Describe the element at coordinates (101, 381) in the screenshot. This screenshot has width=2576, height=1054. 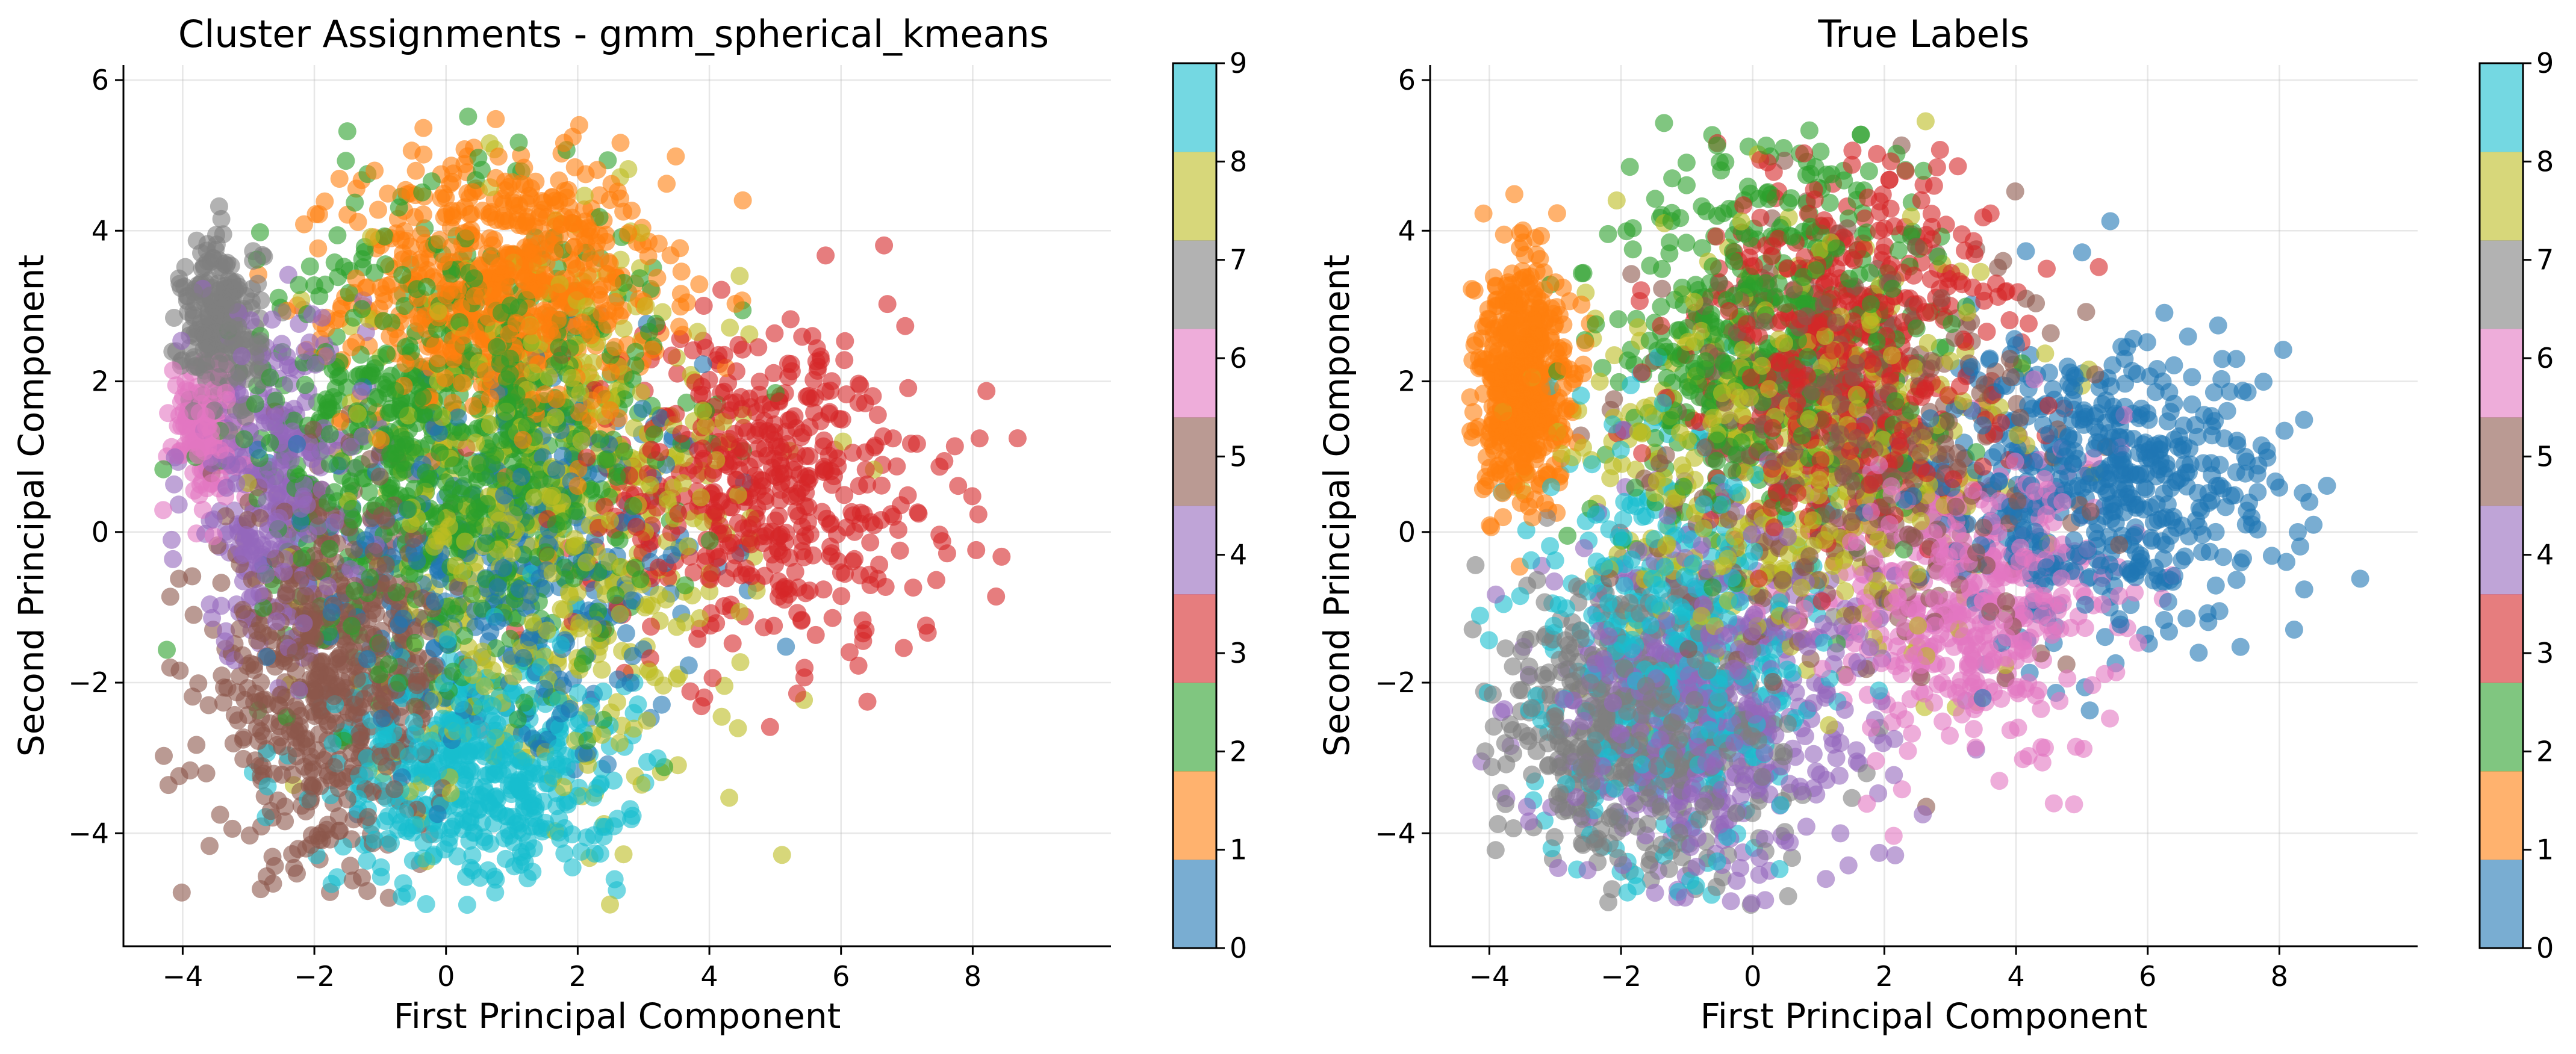
I see `y-tick-label: 2` at that location.